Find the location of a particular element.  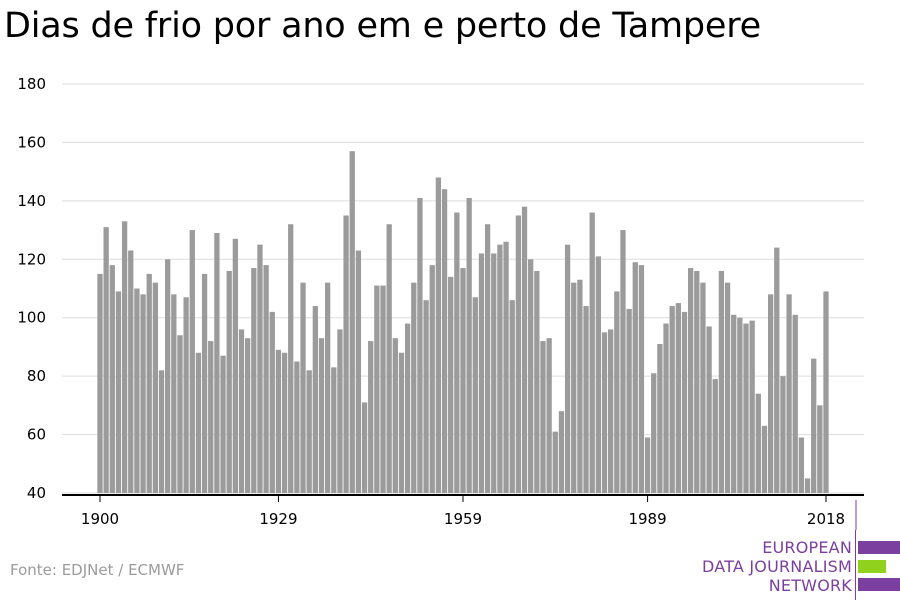

x-tick-label-1929: 1929 is located at coordinates (278, 519).